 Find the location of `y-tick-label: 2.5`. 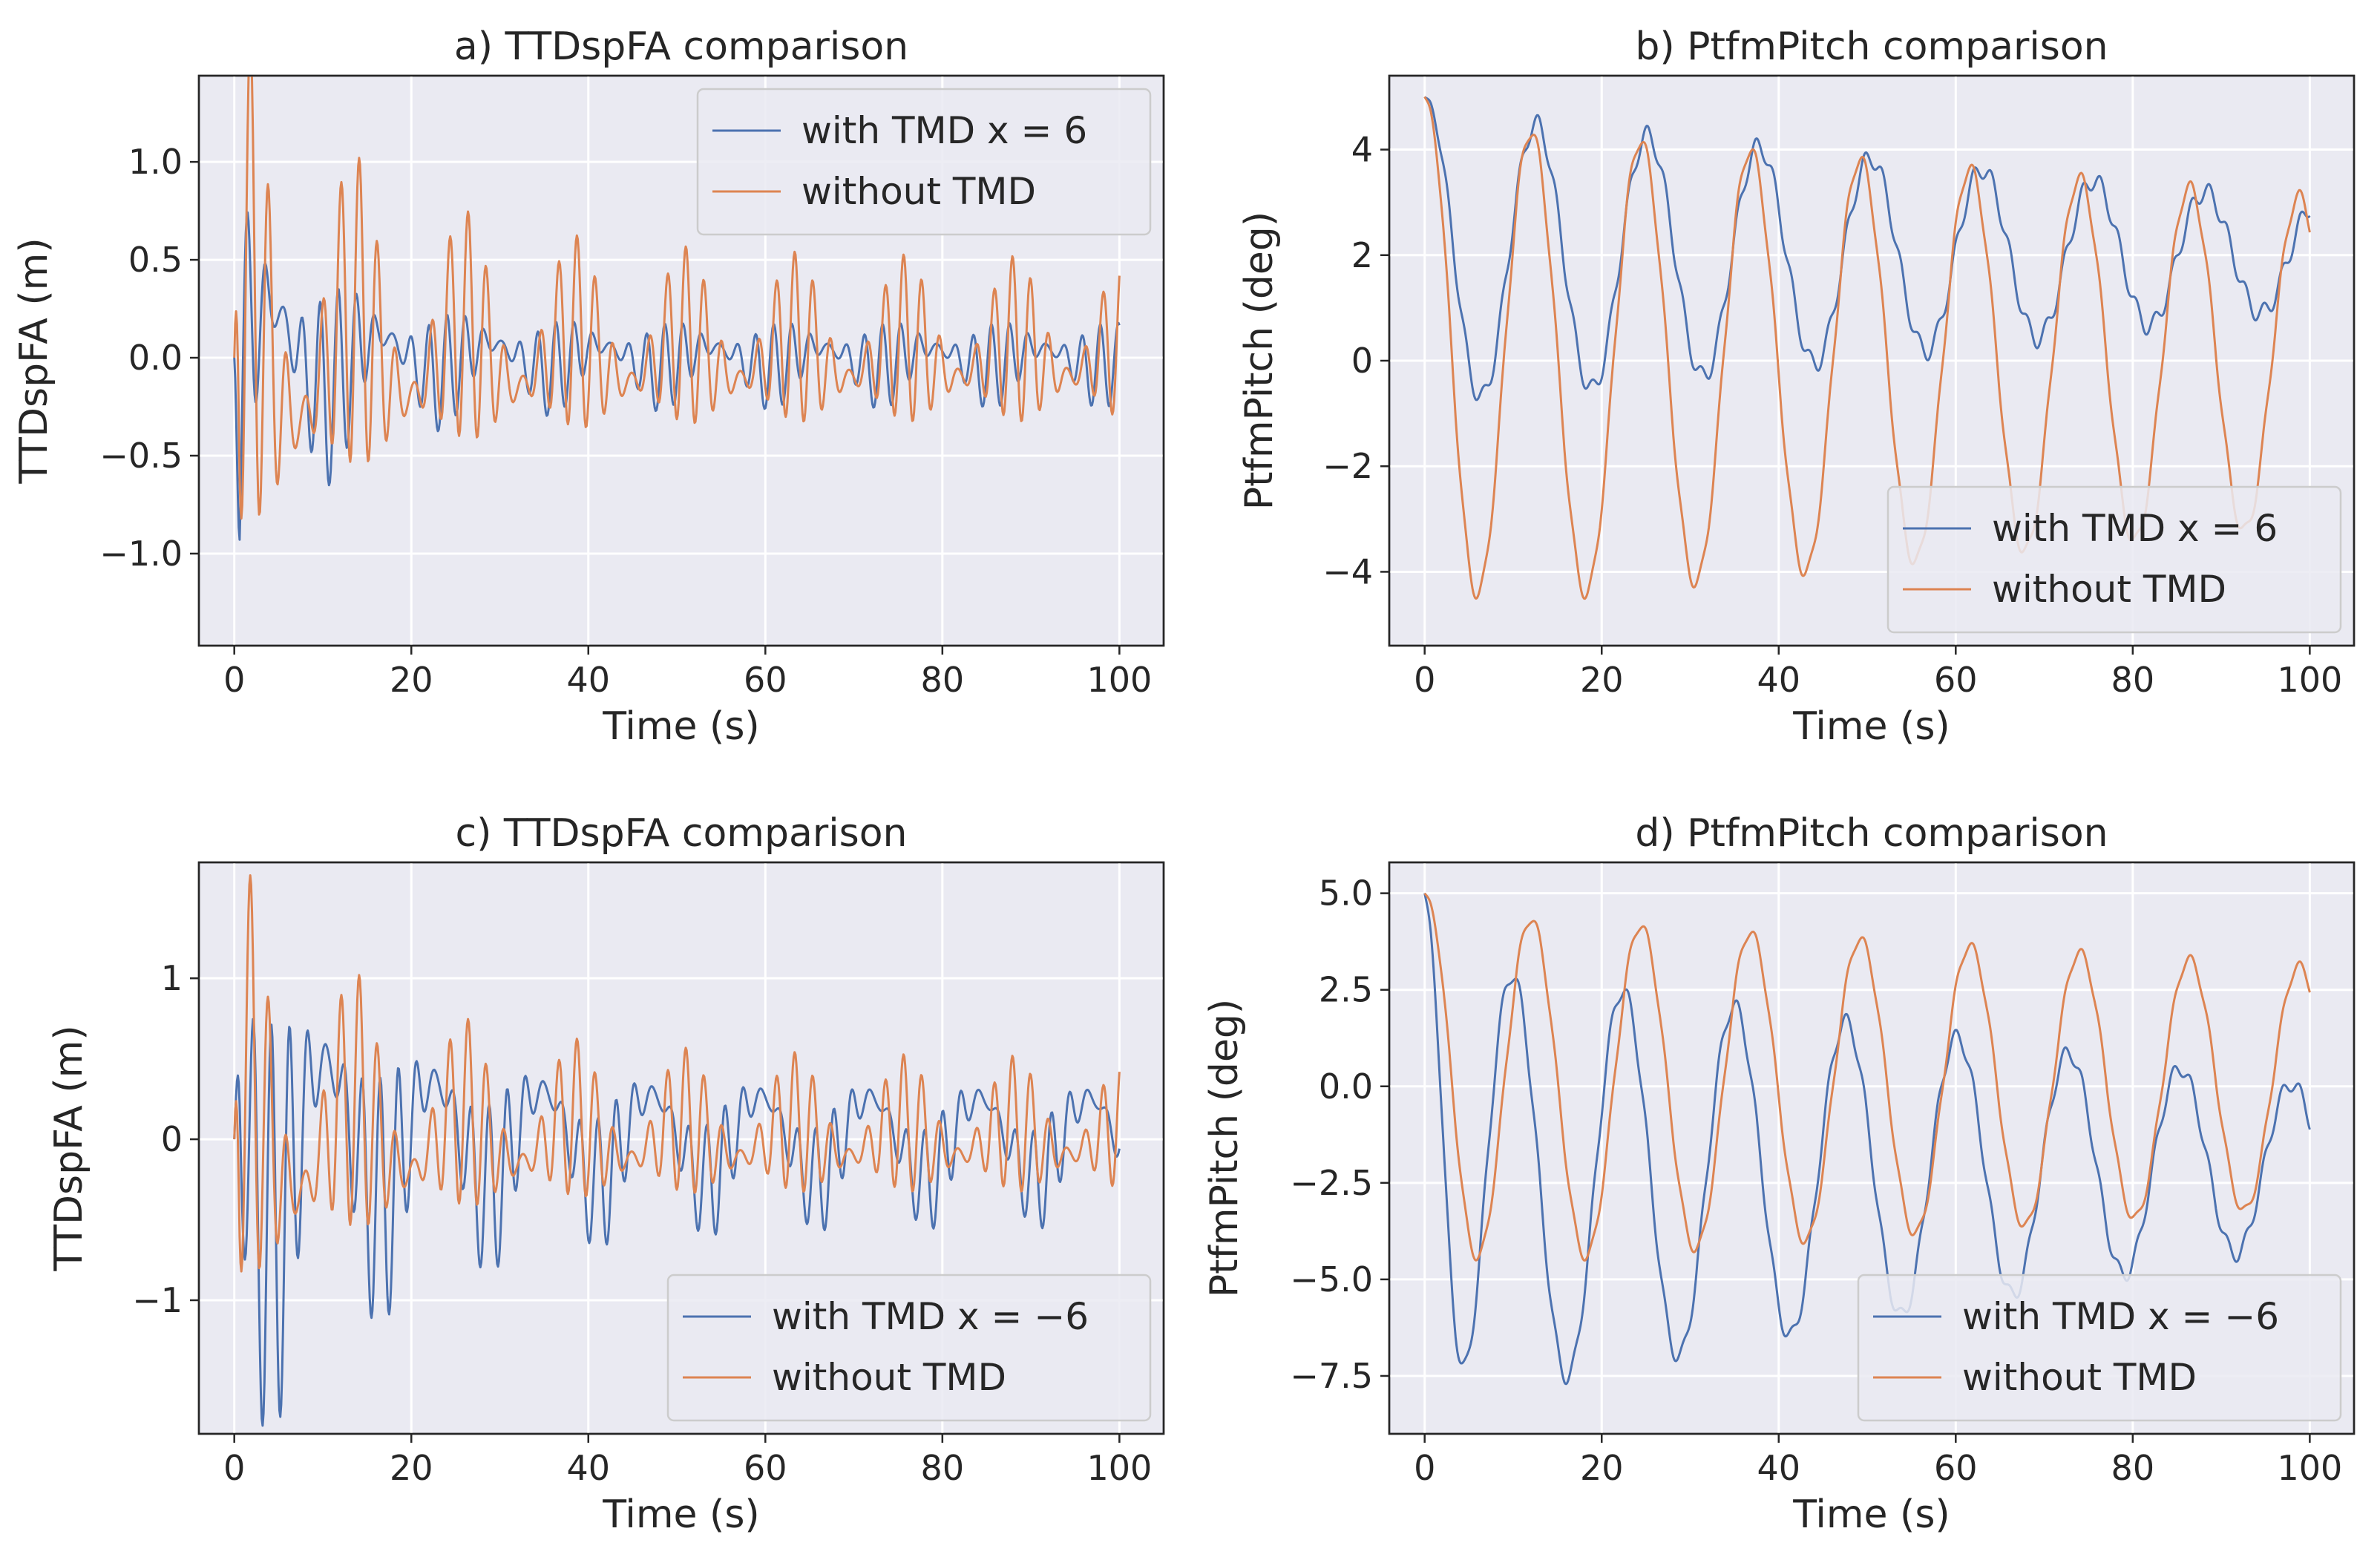

y-tick-label: 2.5 is located at coordinates (1346, 990).